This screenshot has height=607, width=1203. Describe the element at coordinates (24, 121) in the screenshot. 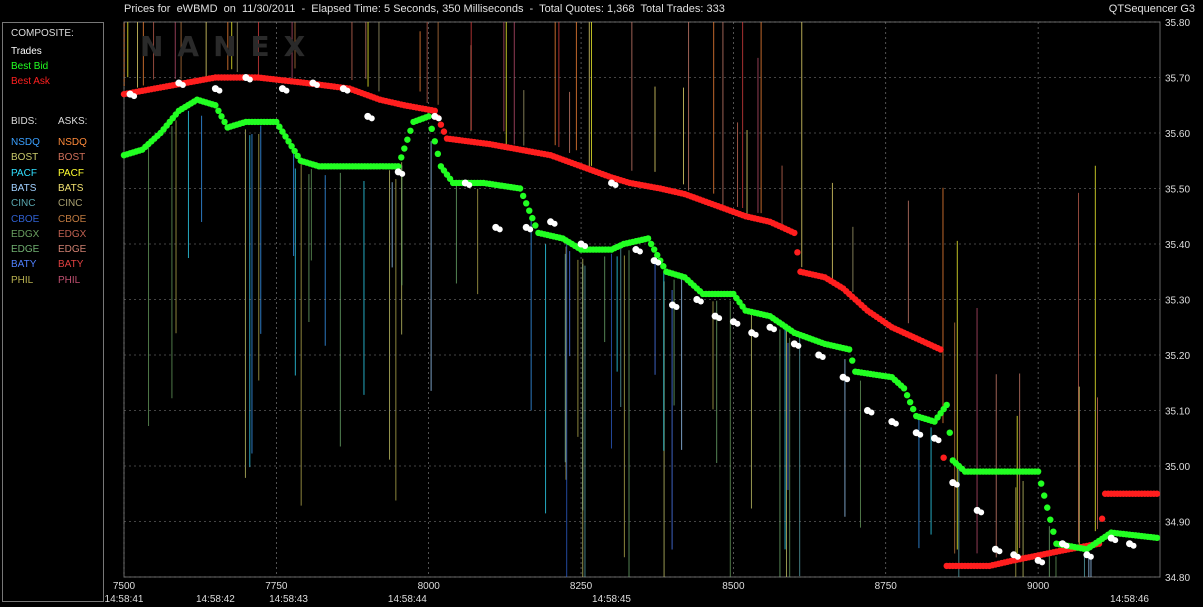

I see `bids-label: BIDS:` at that location.